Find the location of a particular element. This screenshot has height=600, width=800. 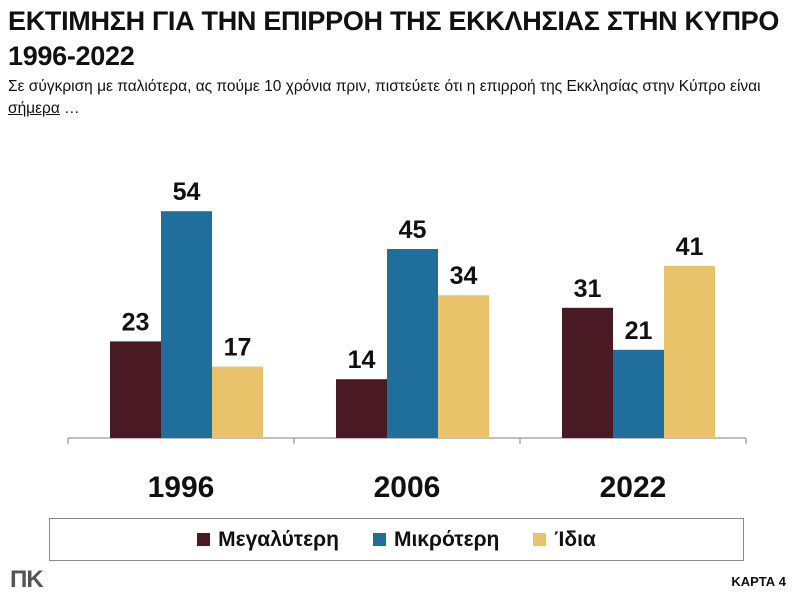

legend-item-bigger: Μεγαλύτερη is located at coordinates (268, 540).